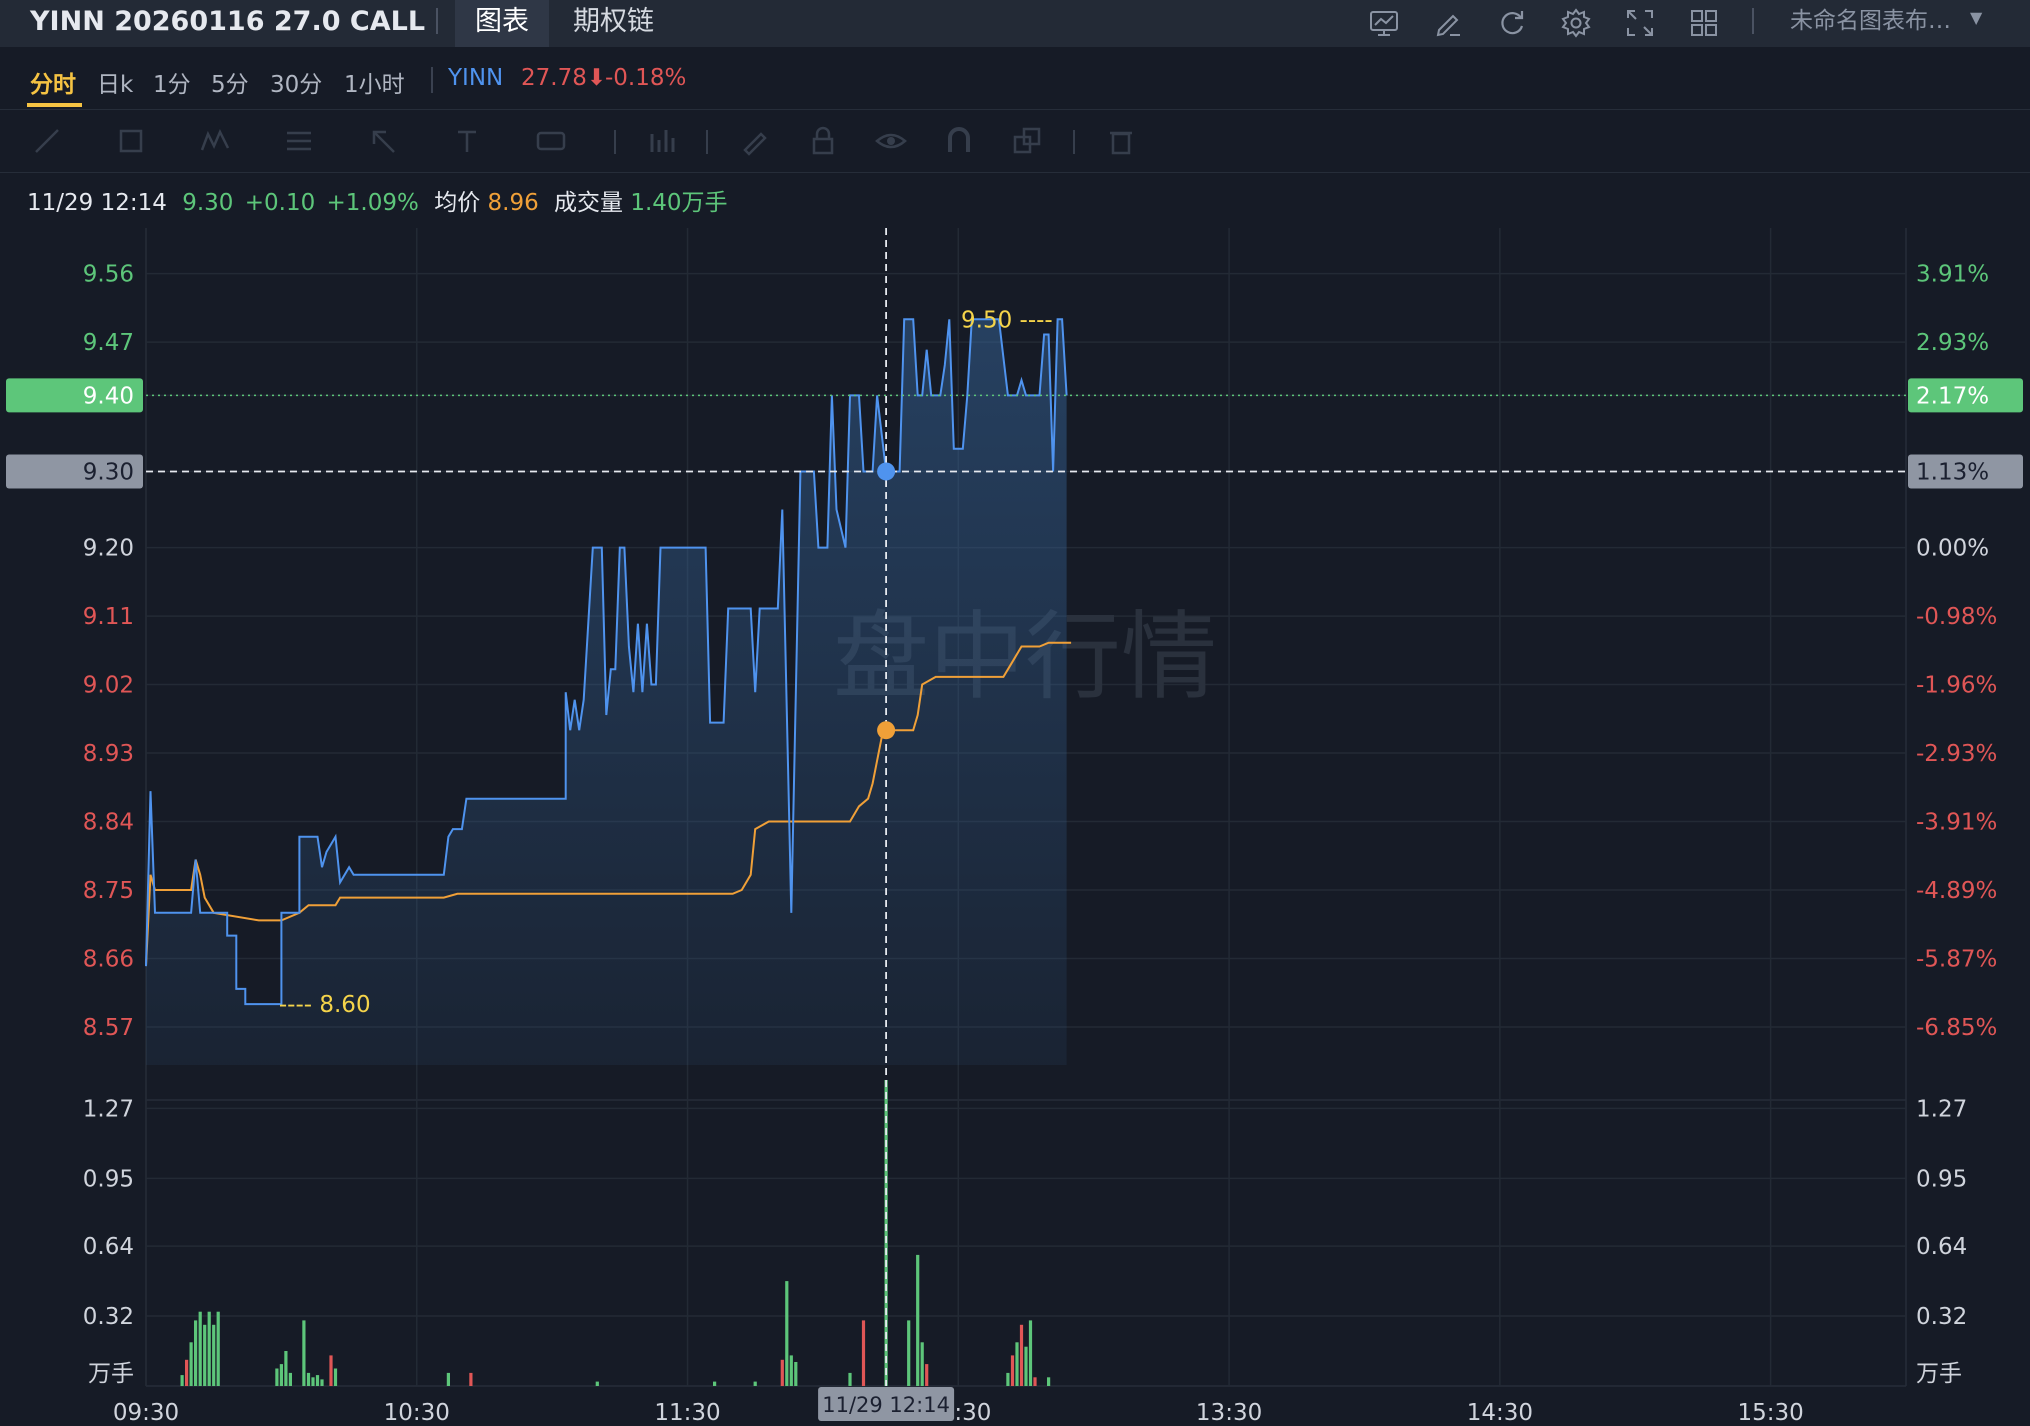  Describe the element at coordinates (467, 141) in the screenshot. I see `text-tool-icon` at that location.